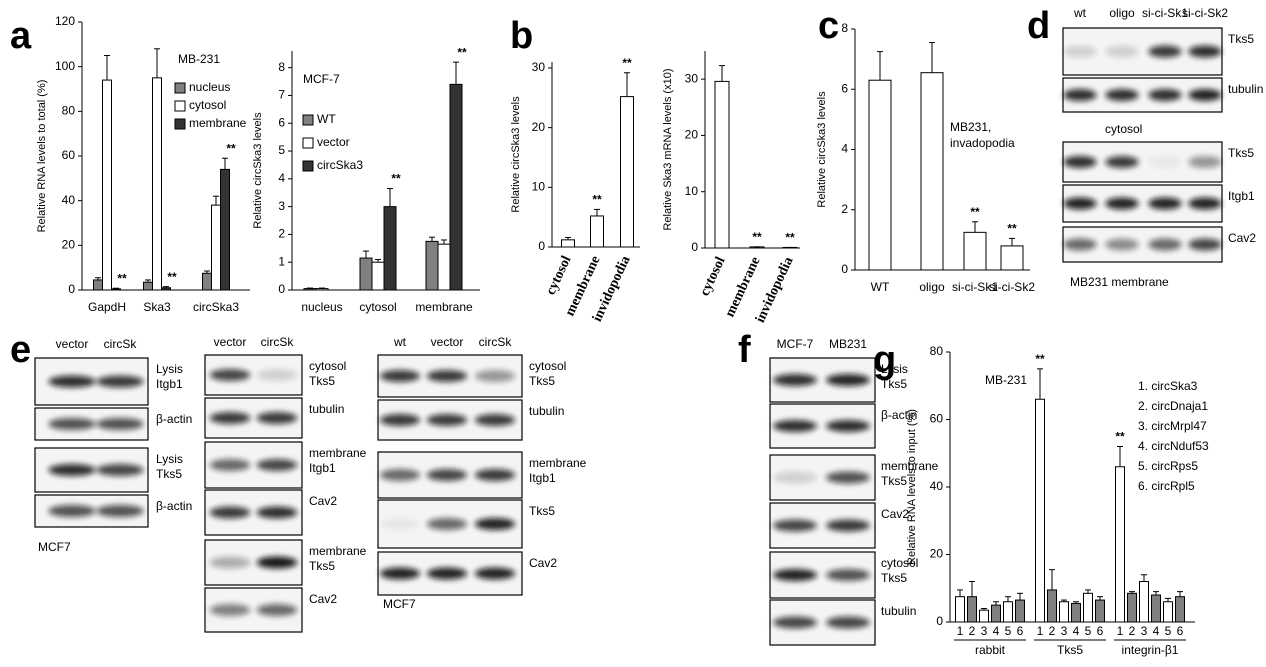 Image resolution: width=1266 pixels, height=667 pixels. Describe the element at coordinates (521, 36) in the screenshot. I see `panel-label: b` at that location.